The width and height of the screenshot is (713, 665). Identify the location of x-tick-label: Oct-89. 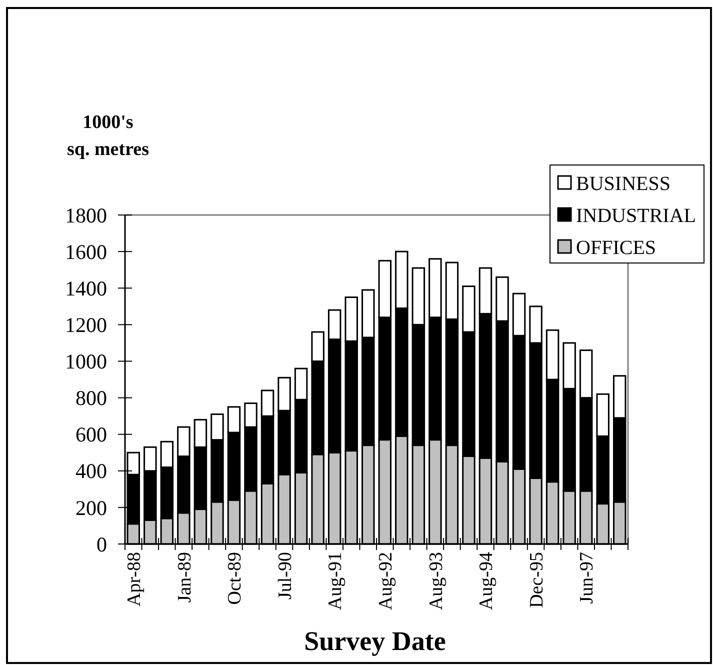
(235, 578).